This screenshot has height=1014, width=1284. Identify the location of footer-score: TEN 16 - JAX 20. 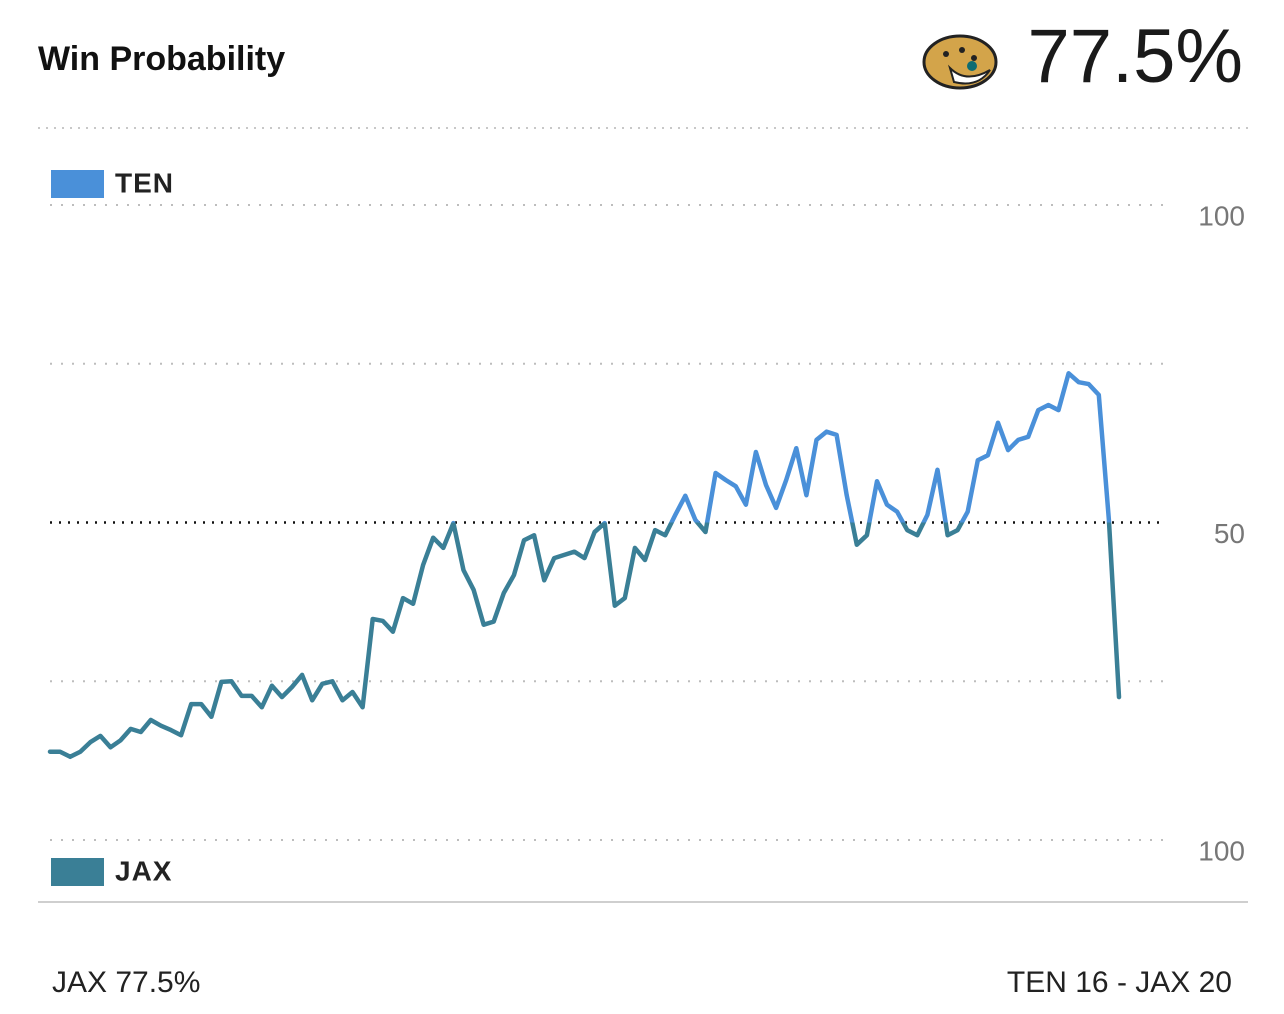
(1119, 982).